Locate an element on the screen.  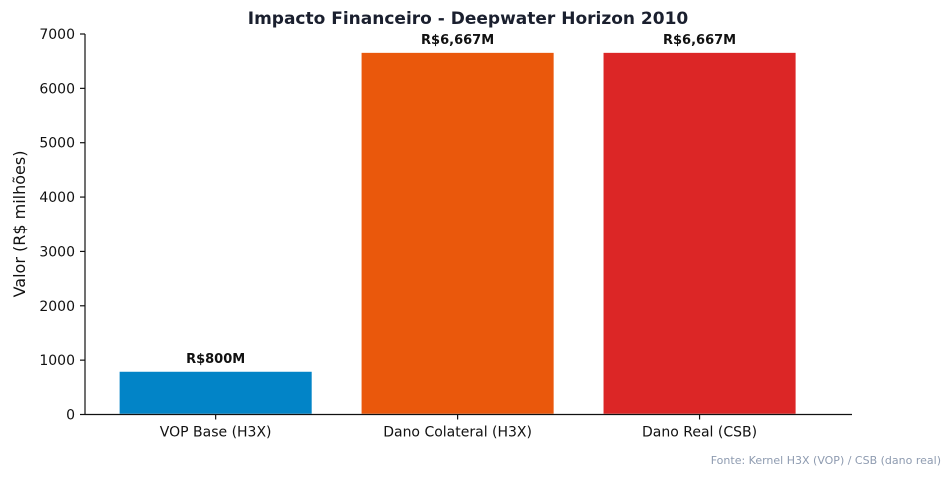
x-tick-label: Dano Colateral (H3X) is located at coordinates (457, 433).